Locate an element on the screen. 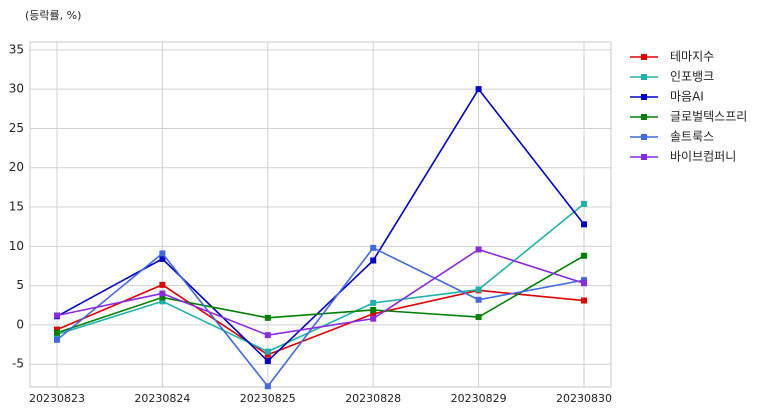  legend-label: 바이브컴퍼니 is located at coordinates (703, 157).